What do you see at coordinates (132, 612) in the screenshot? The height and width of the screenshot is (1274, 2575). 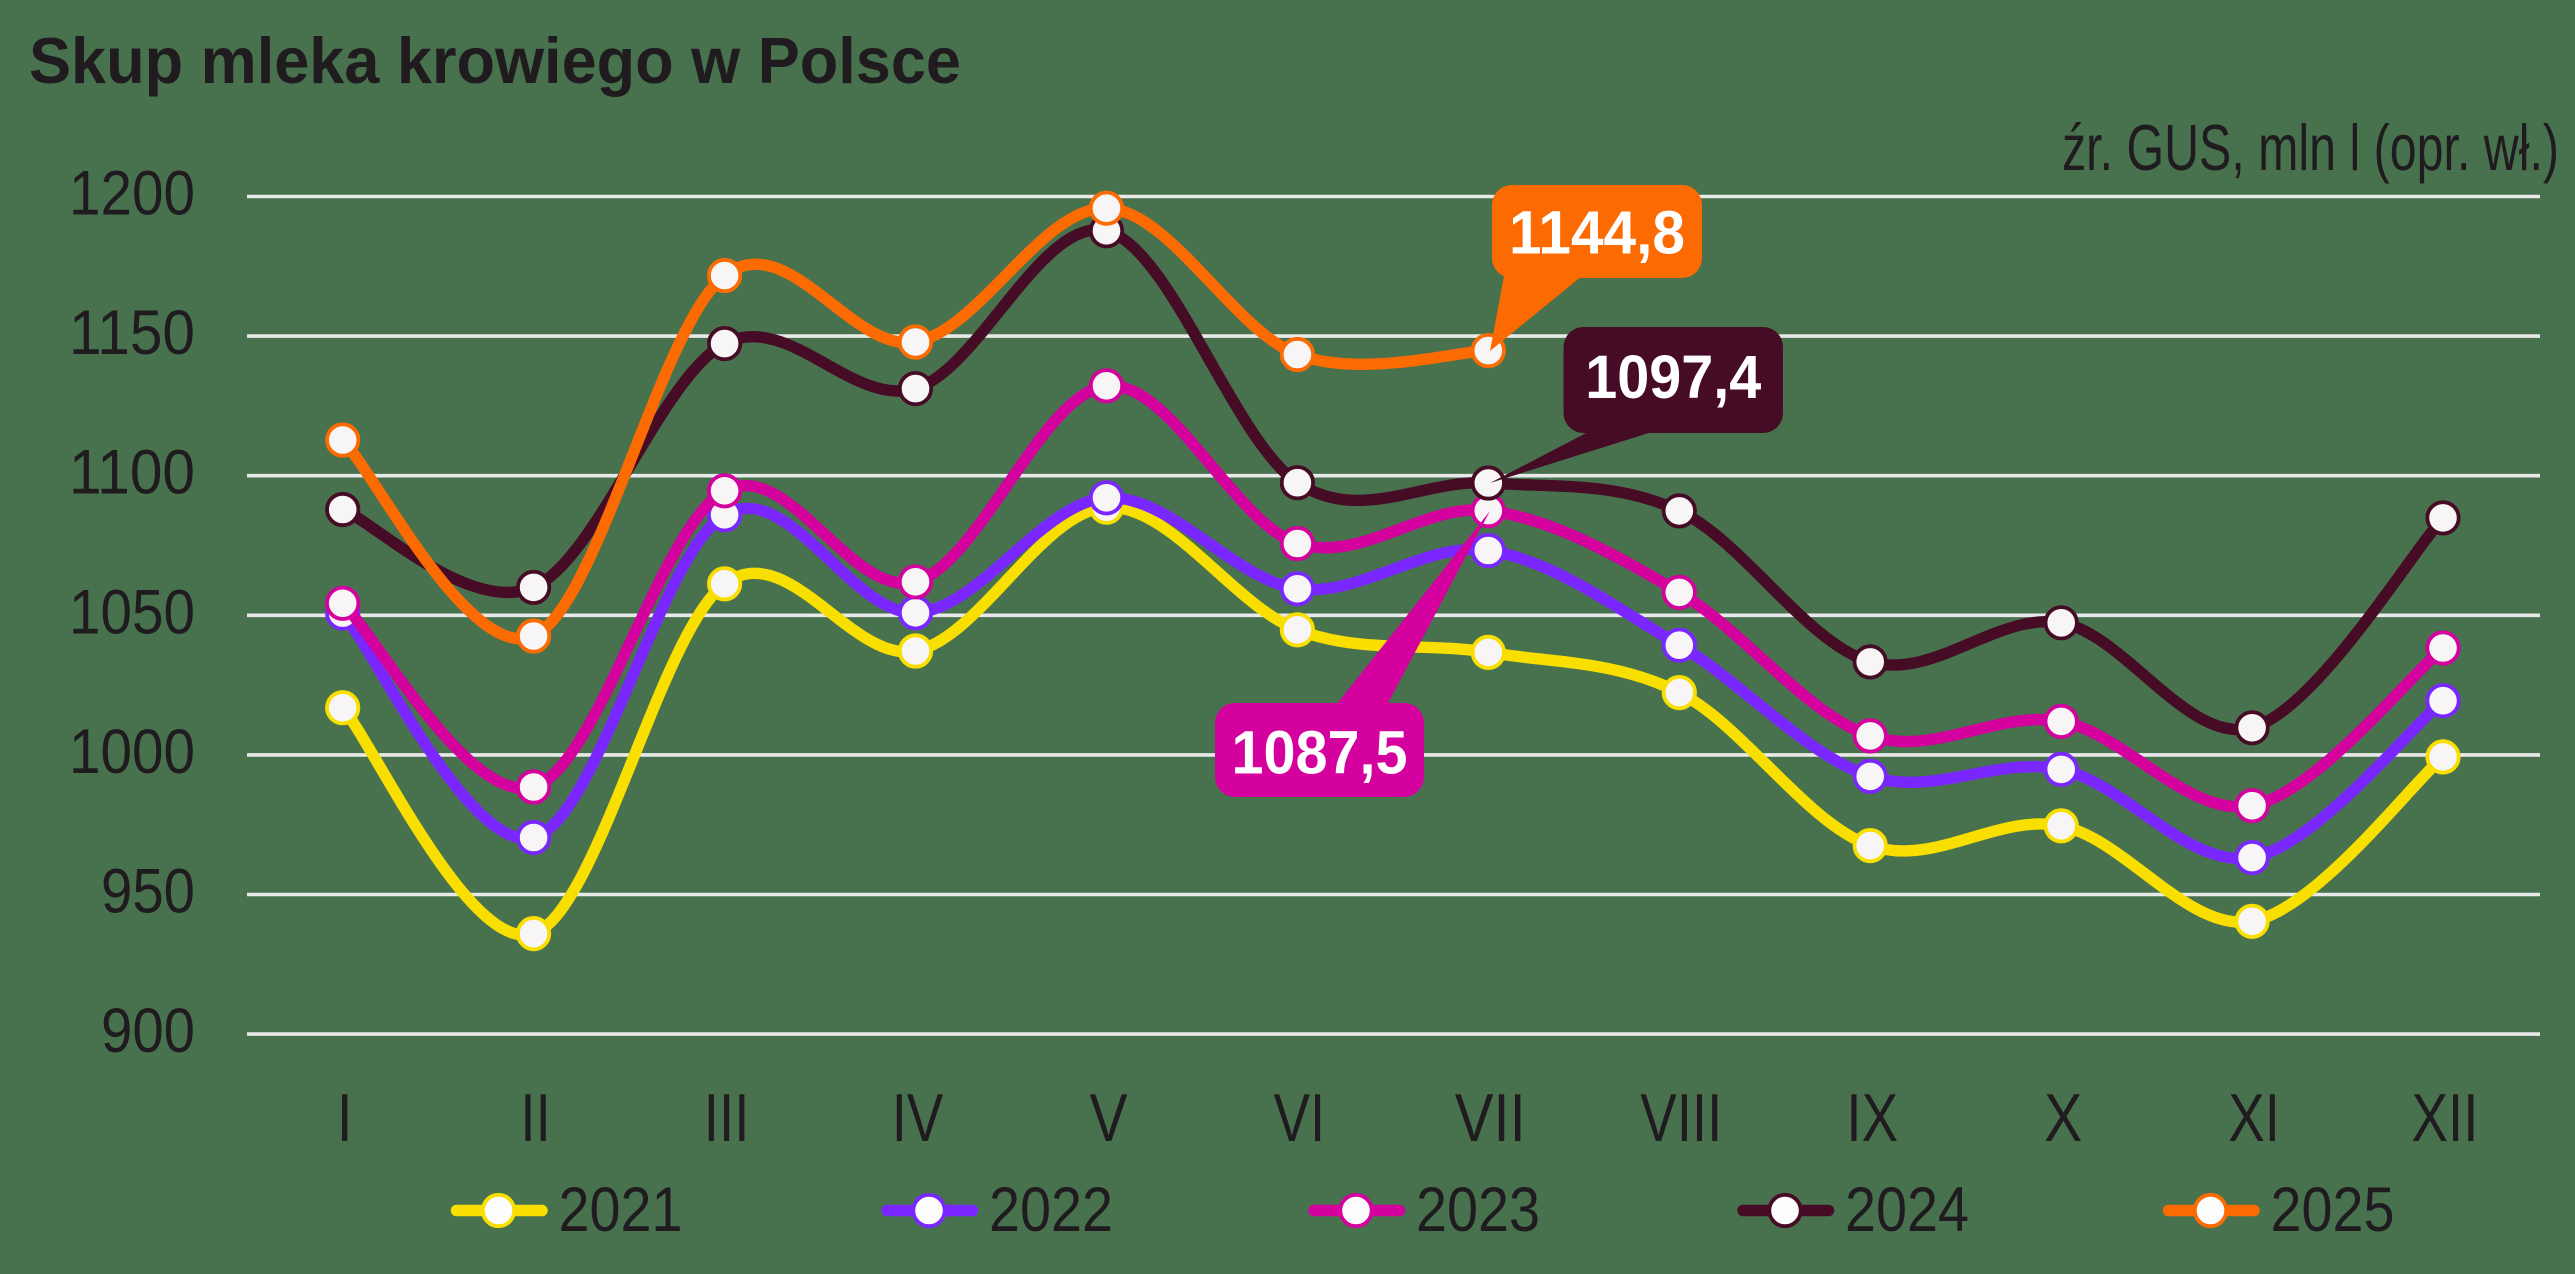 I see `svg-text: 1050` at bounding box center [132, 612].